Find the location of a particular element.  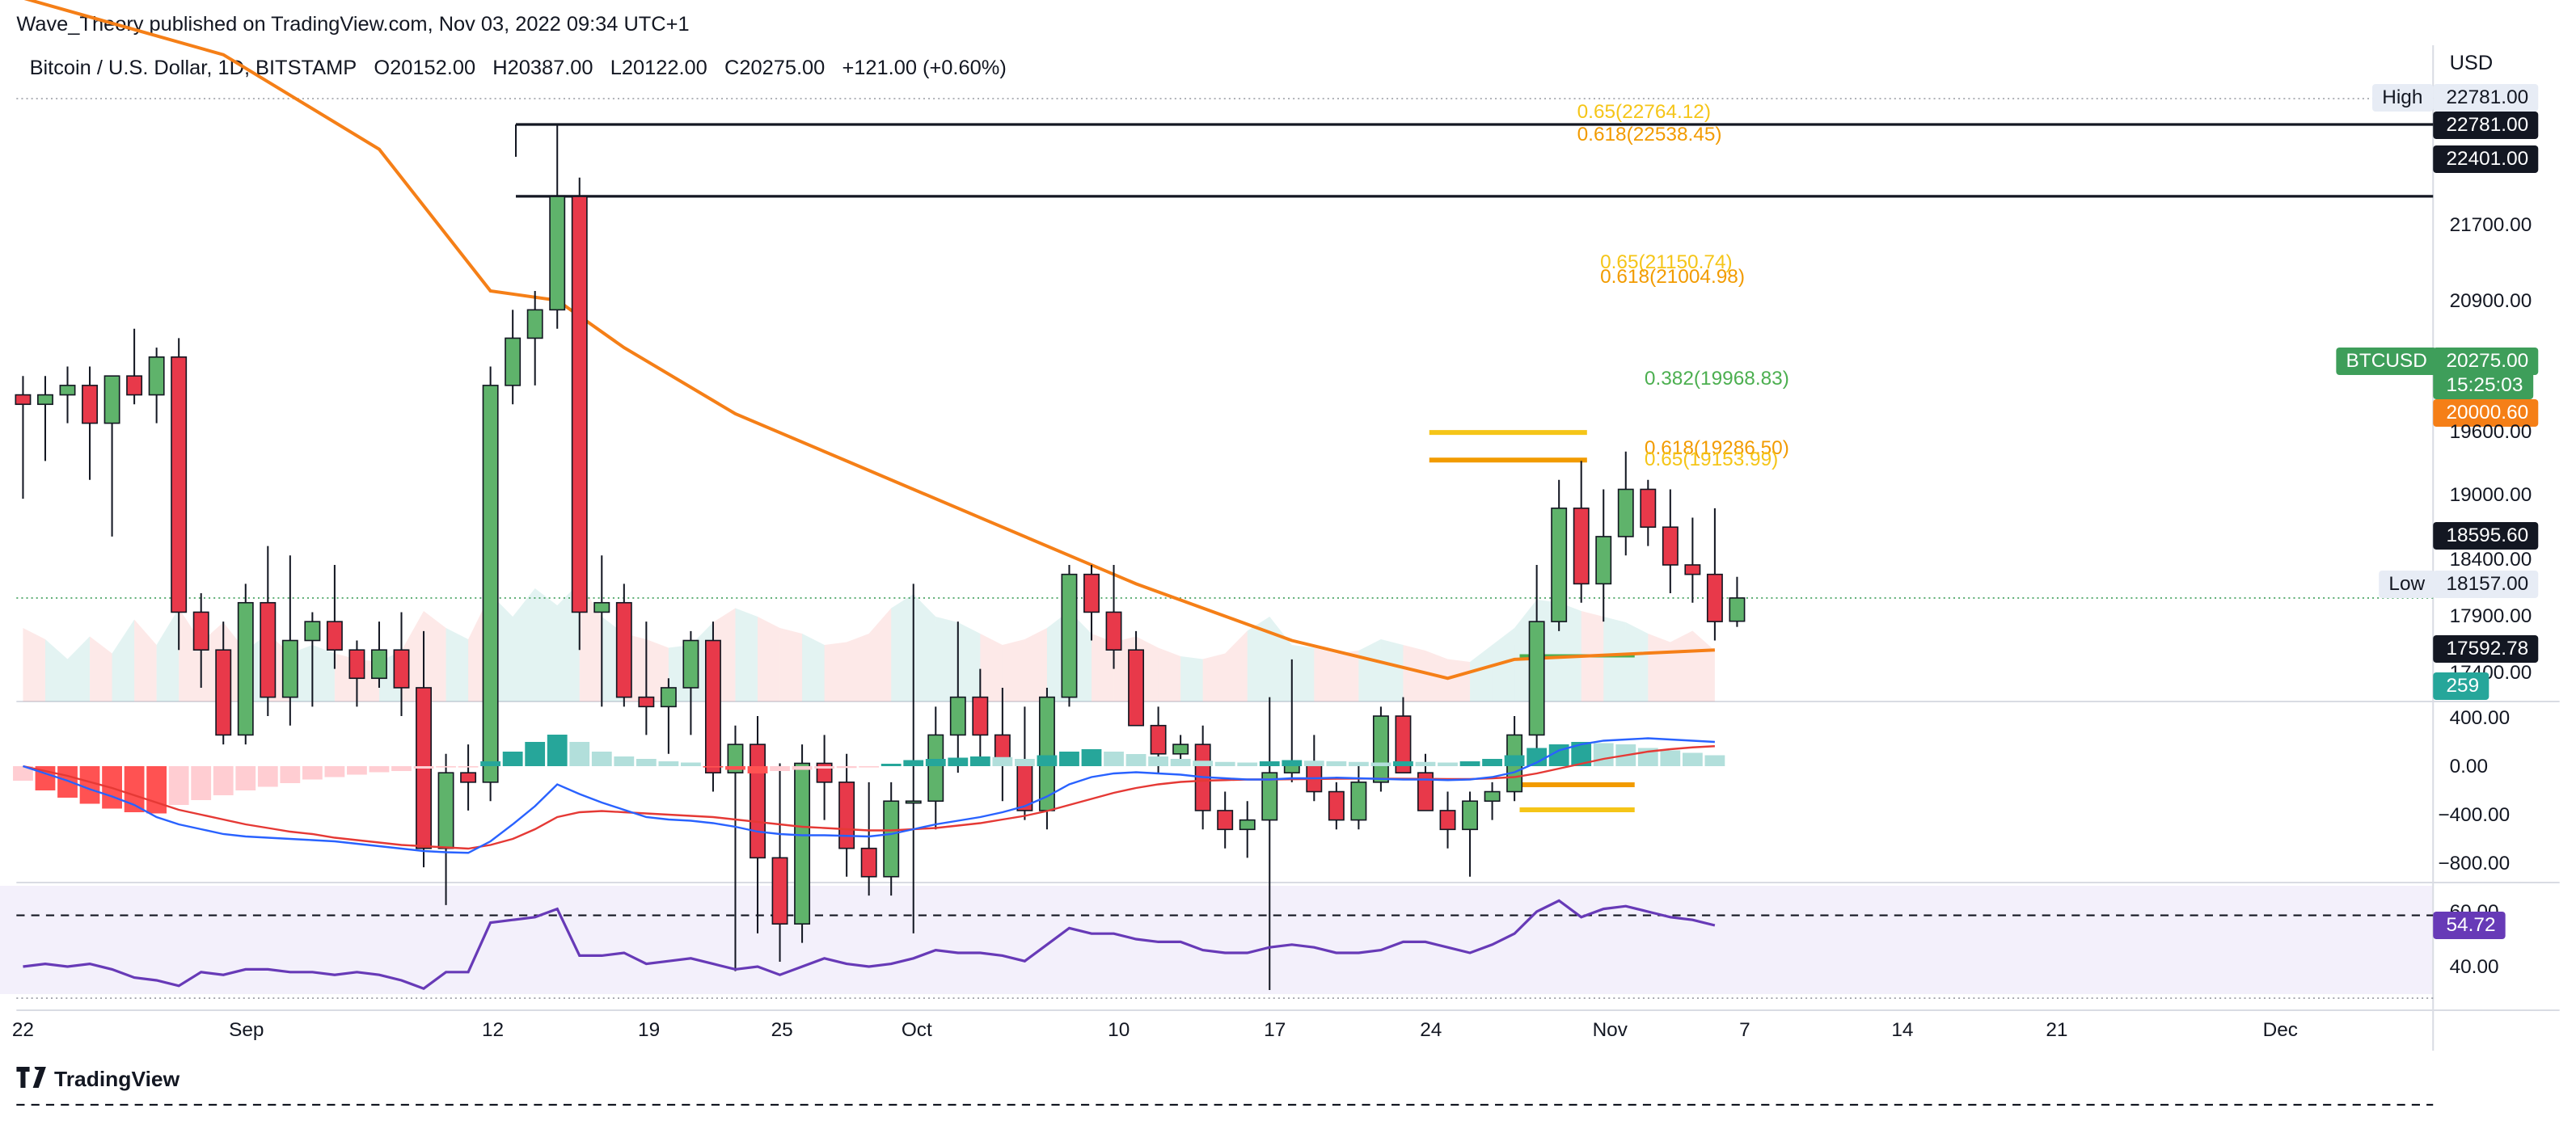

countdown-tag: 15:25:03 is located at coordinates (2483, 385).